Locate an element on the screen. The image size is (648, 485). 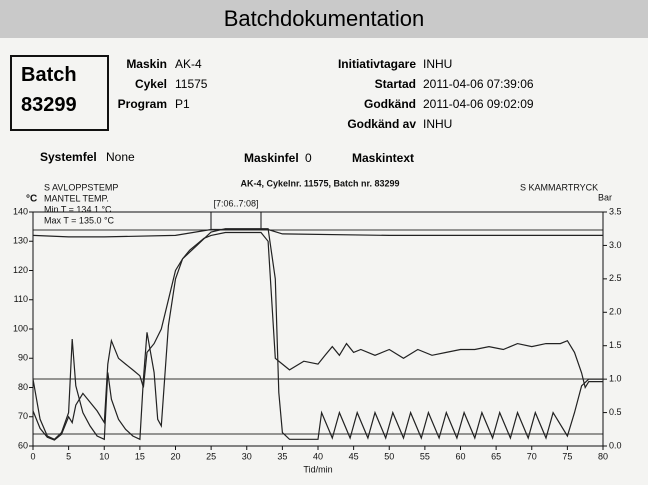
x-tick-label: 15 is located at coordinates (140, 456).